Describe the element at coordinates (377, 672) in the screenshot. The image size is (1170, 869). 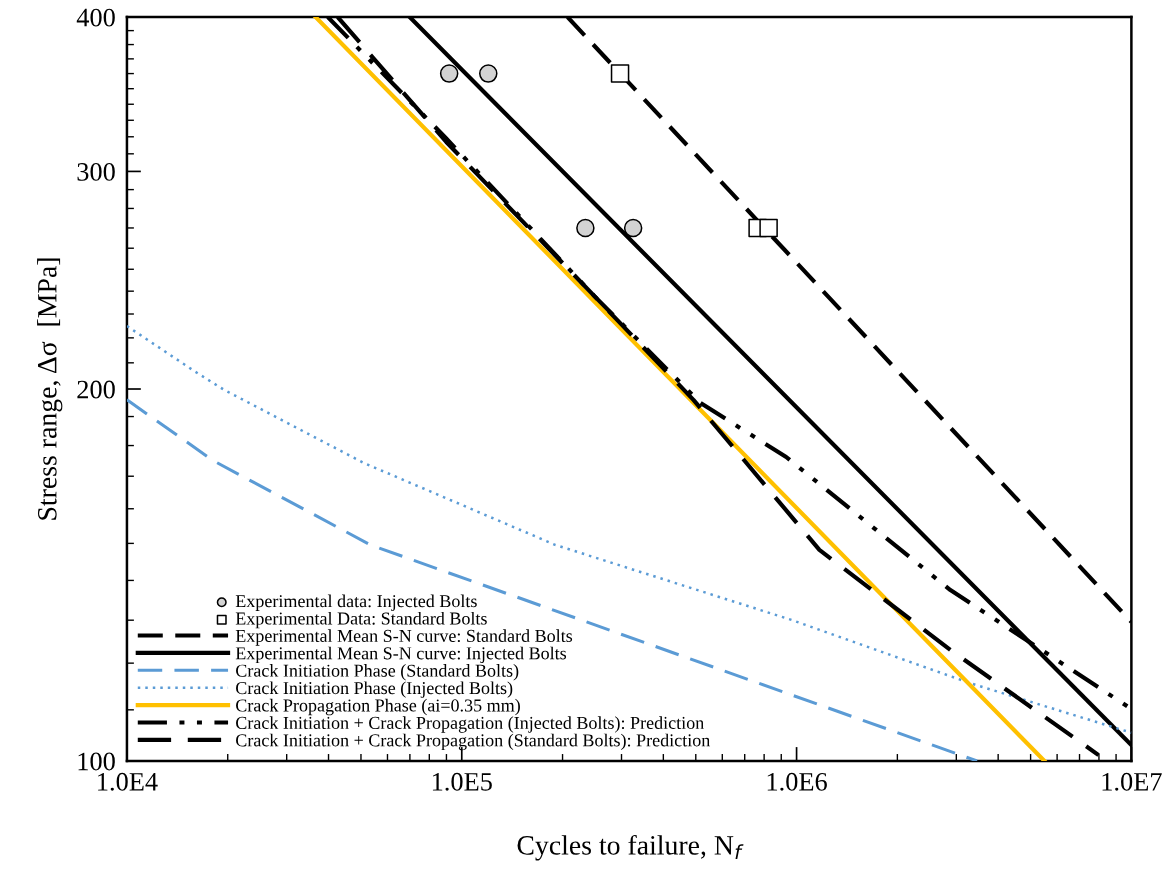
I see `legend-label: Crack Initiation Phase (Standard Bolts)` at that location.